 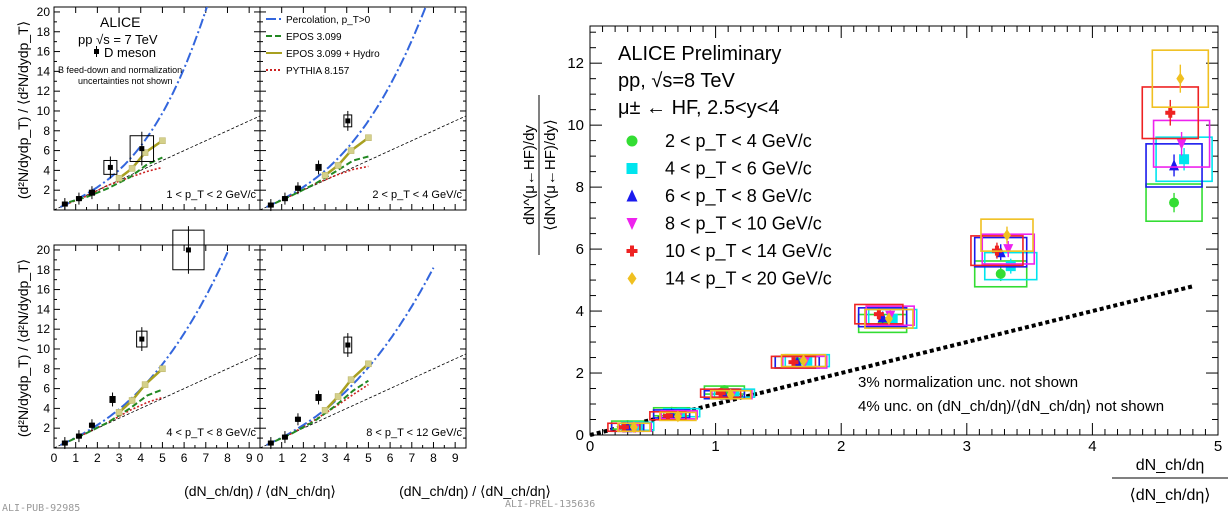 What do you see at coordinates (1218, 446) in the screenshot?
I see `right-x-tick-label: 5` at bounding box center [1218, 446].